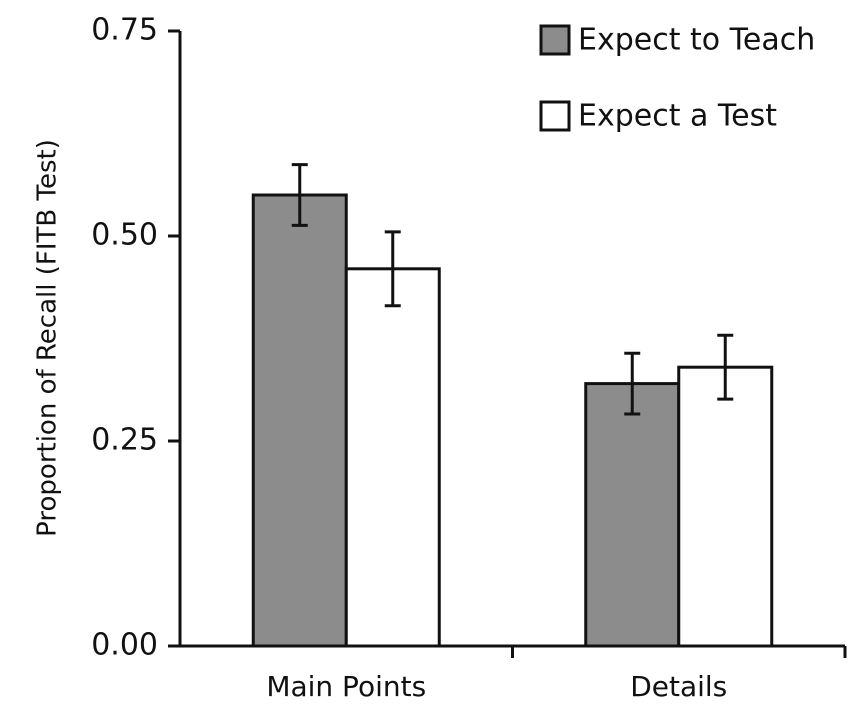  What do you see at coordinates (124, 30) in the screenshot?
I see `y-tick-label: 0.75` at bounding box center [124, 30].